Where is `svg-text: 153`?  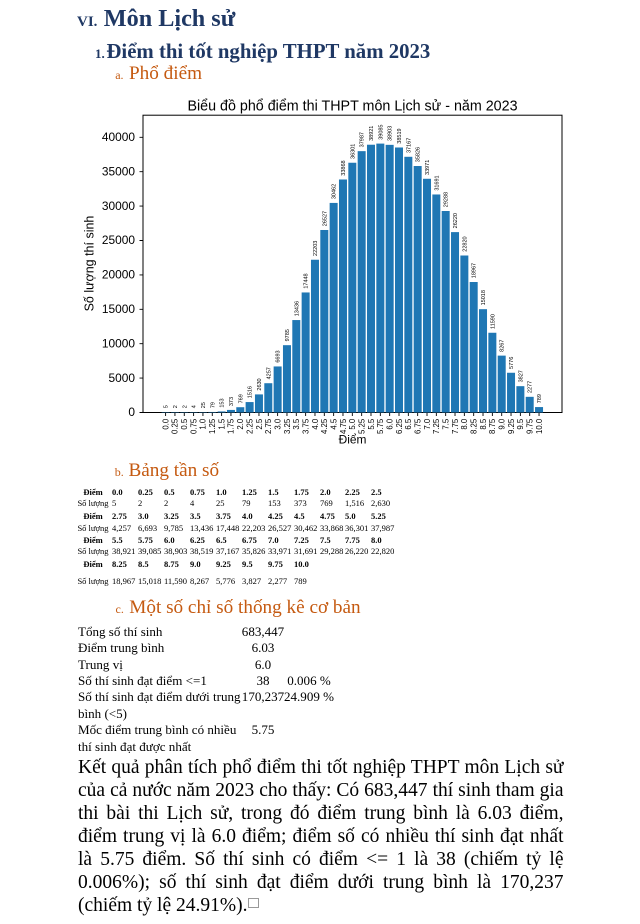 svg-text: 153 is located at coordinates (223, 402).